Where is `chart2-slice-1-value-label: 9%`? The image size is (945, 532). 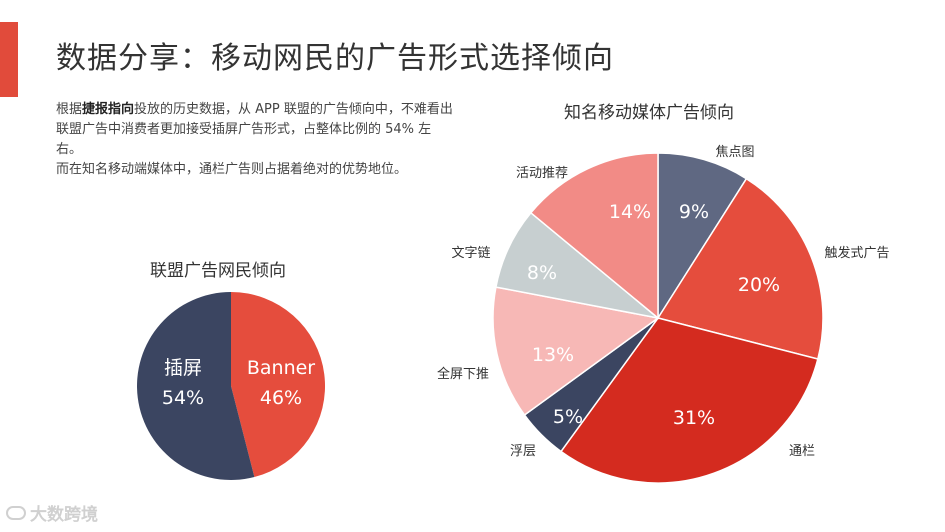 chart2-slice-1-value-label: 9% is located at coordinates (694, 212).